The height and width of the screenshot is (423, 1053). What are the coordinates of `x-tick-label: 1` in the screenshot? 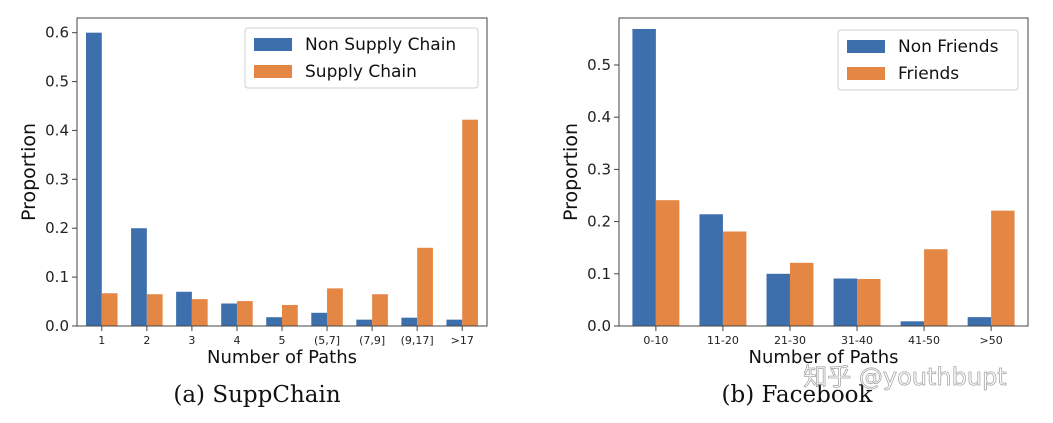 It's located at (101, 340).